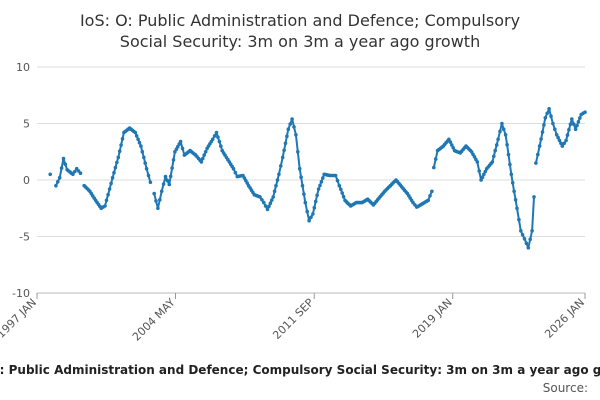 Image resolution: width=600 pixels, height=400 pixels. What do you see at coordinates (24, 237) in the screenshot?
I see `y-tick-label: -5` at bounding box center [24, 237].